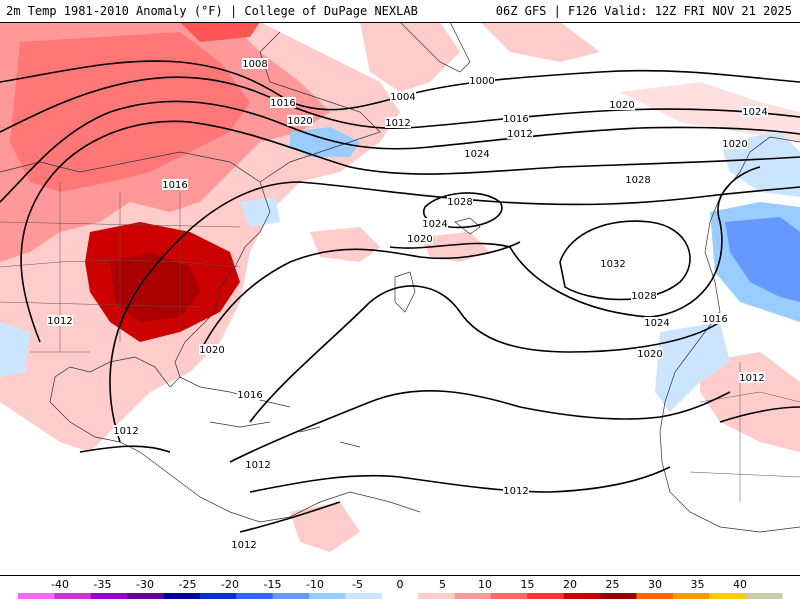 The width and height of the screenshot is (800, 601). What do you see at coordinates (655, 584) in the screenshot?
I see `colorbar-tick-label: 30` at bounding box center [655, 584].